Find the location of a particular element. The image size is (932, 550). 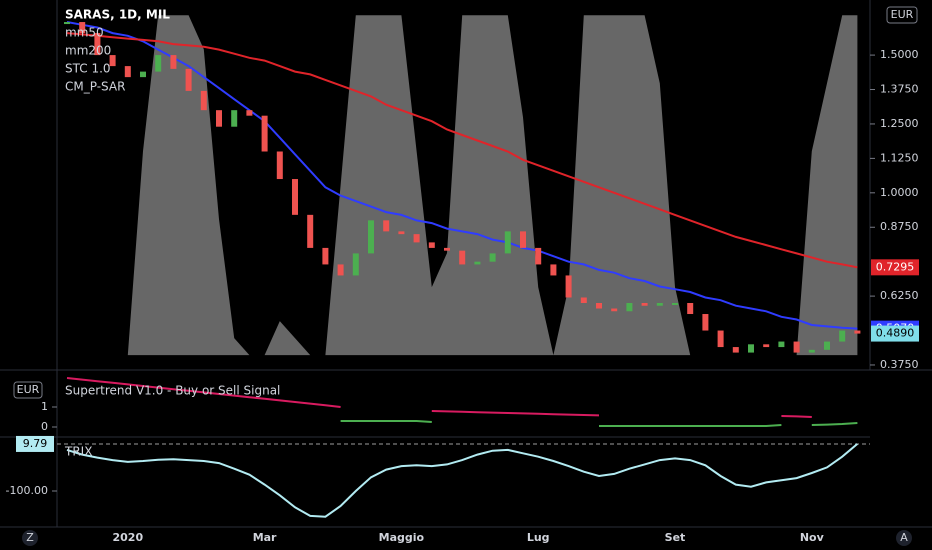

y-tick-label: 1 is located at coordinates (44, 406).